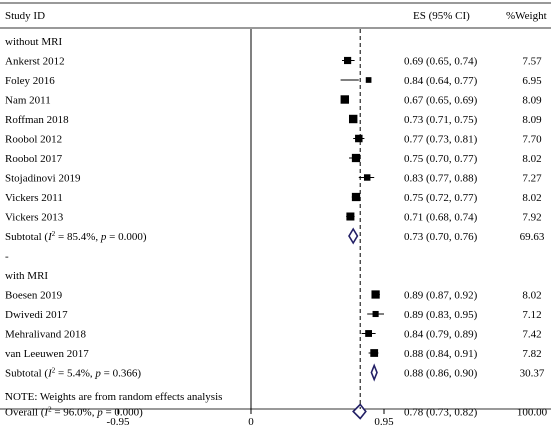 The height and width of the screenshot is (436, 551). I want to click on weight-value: 7.92, so click(531, 218).